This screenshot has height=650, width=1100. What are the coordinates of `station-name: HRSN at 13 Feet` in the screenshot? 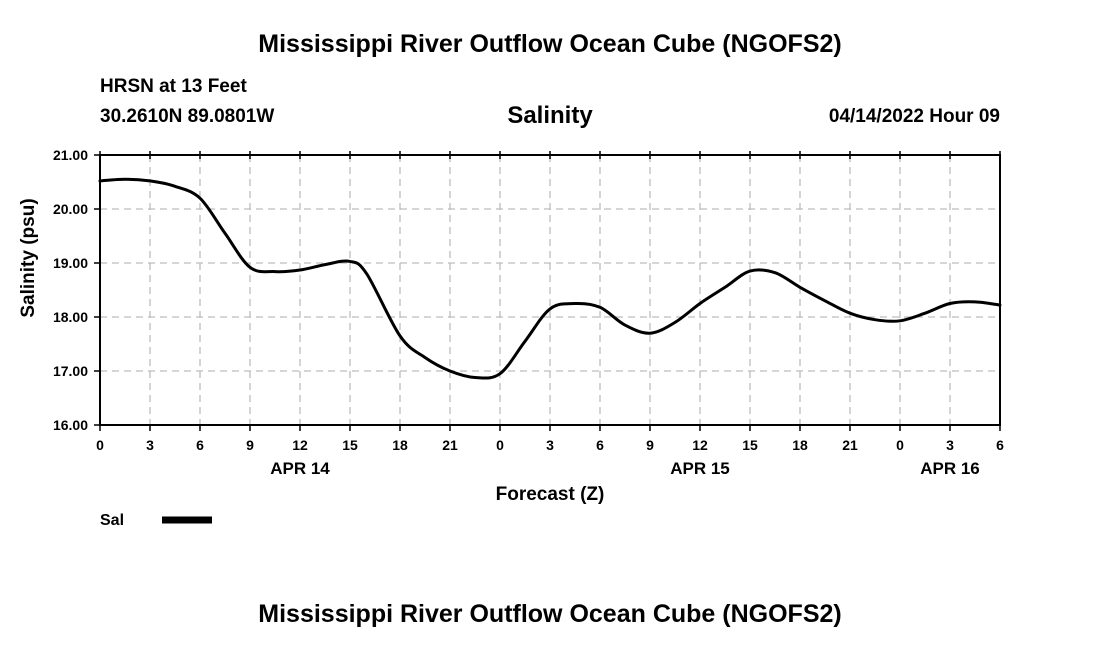 It's located at (173, 86).